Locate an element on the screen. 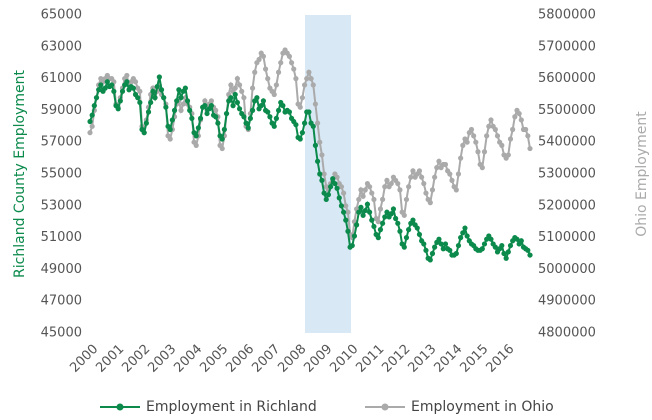  x-tick-label: 2000 is located at coordinates (84, 359).